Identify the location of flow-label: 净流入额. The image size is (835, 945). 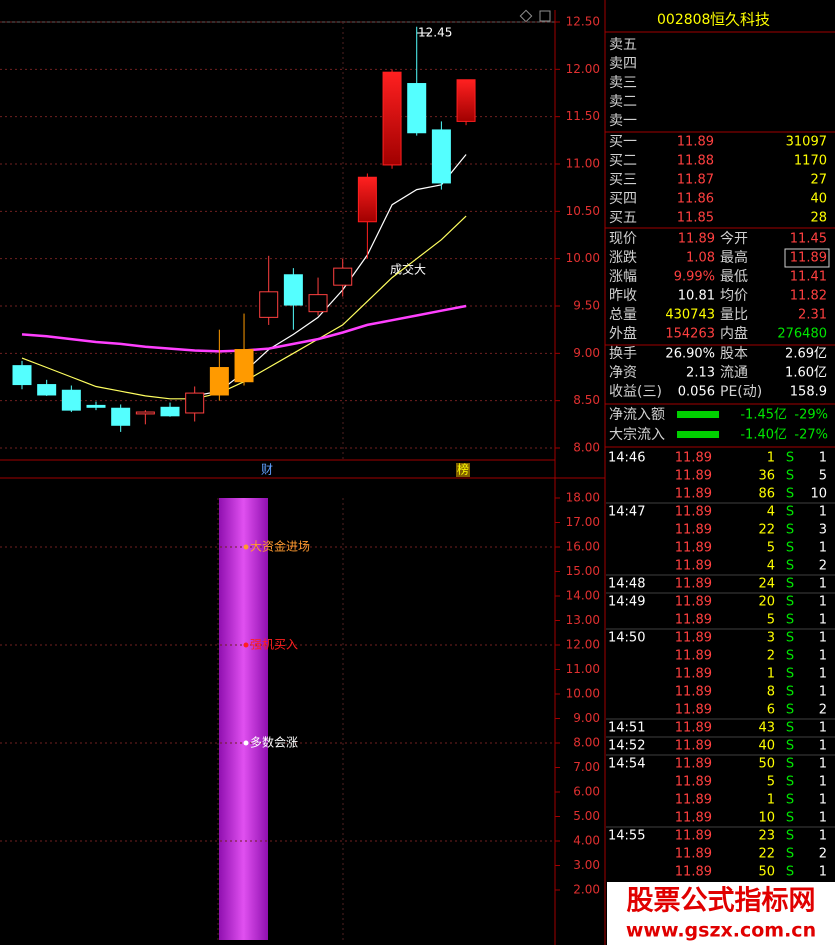
(637, 415).